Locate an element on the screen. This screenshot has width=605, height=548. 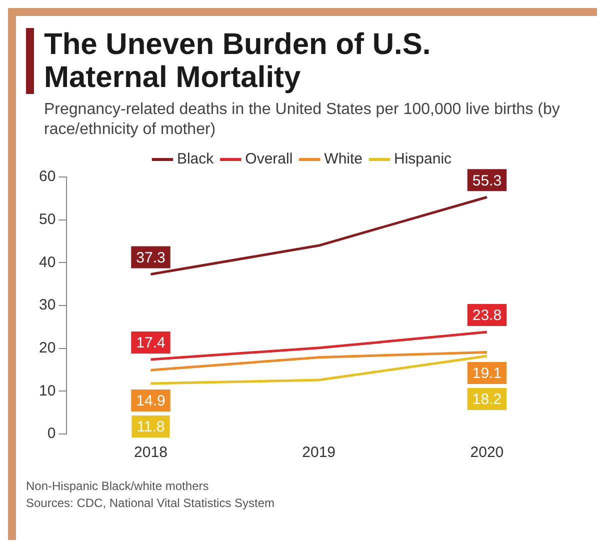
source-note: Sources: CDC, National Vital Statistics System is located at coordinates (151, 503).